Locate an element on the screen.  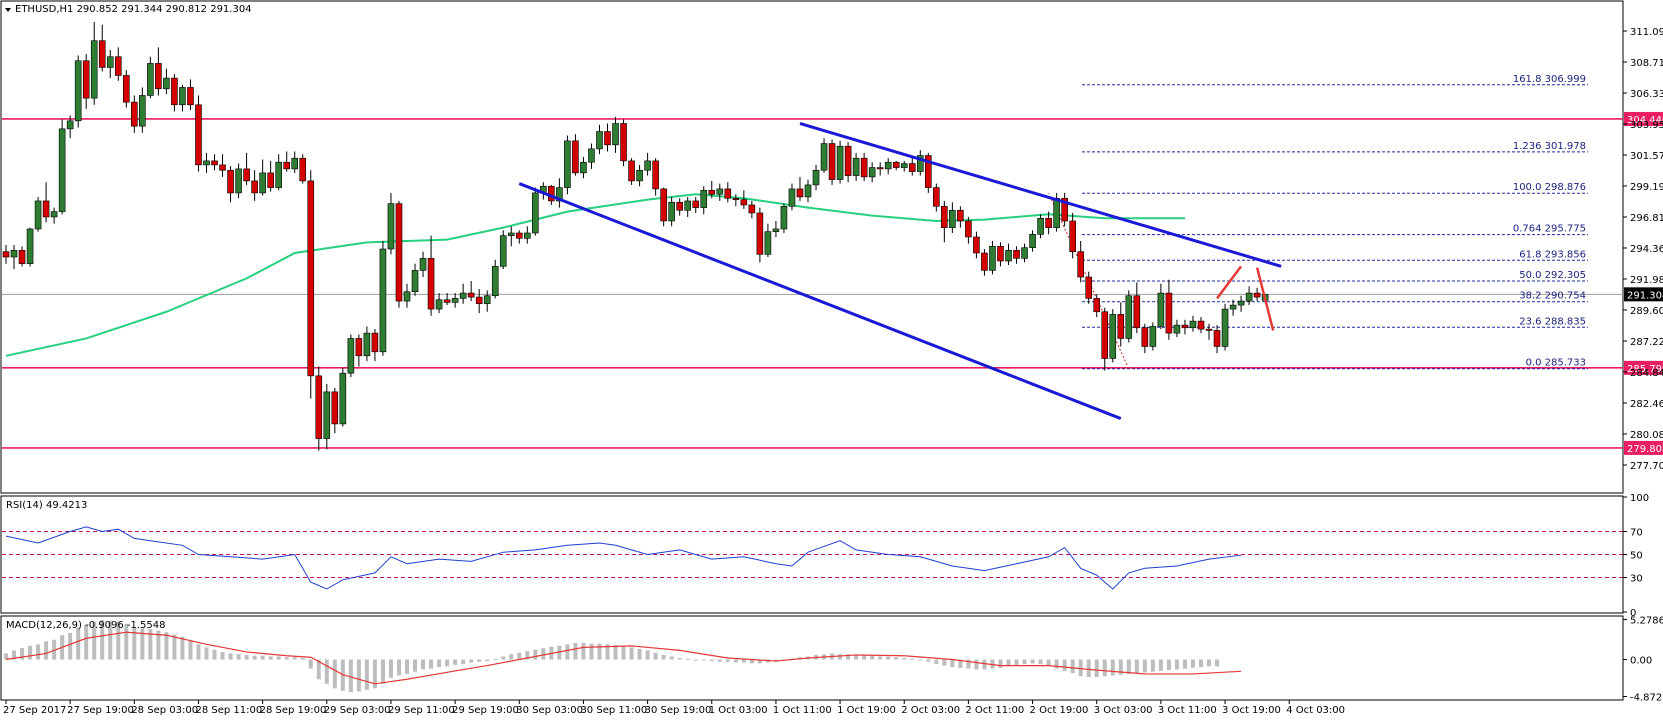
time-tick-label: 3 Oct 03:00 is located at coordinates (1123, 710).